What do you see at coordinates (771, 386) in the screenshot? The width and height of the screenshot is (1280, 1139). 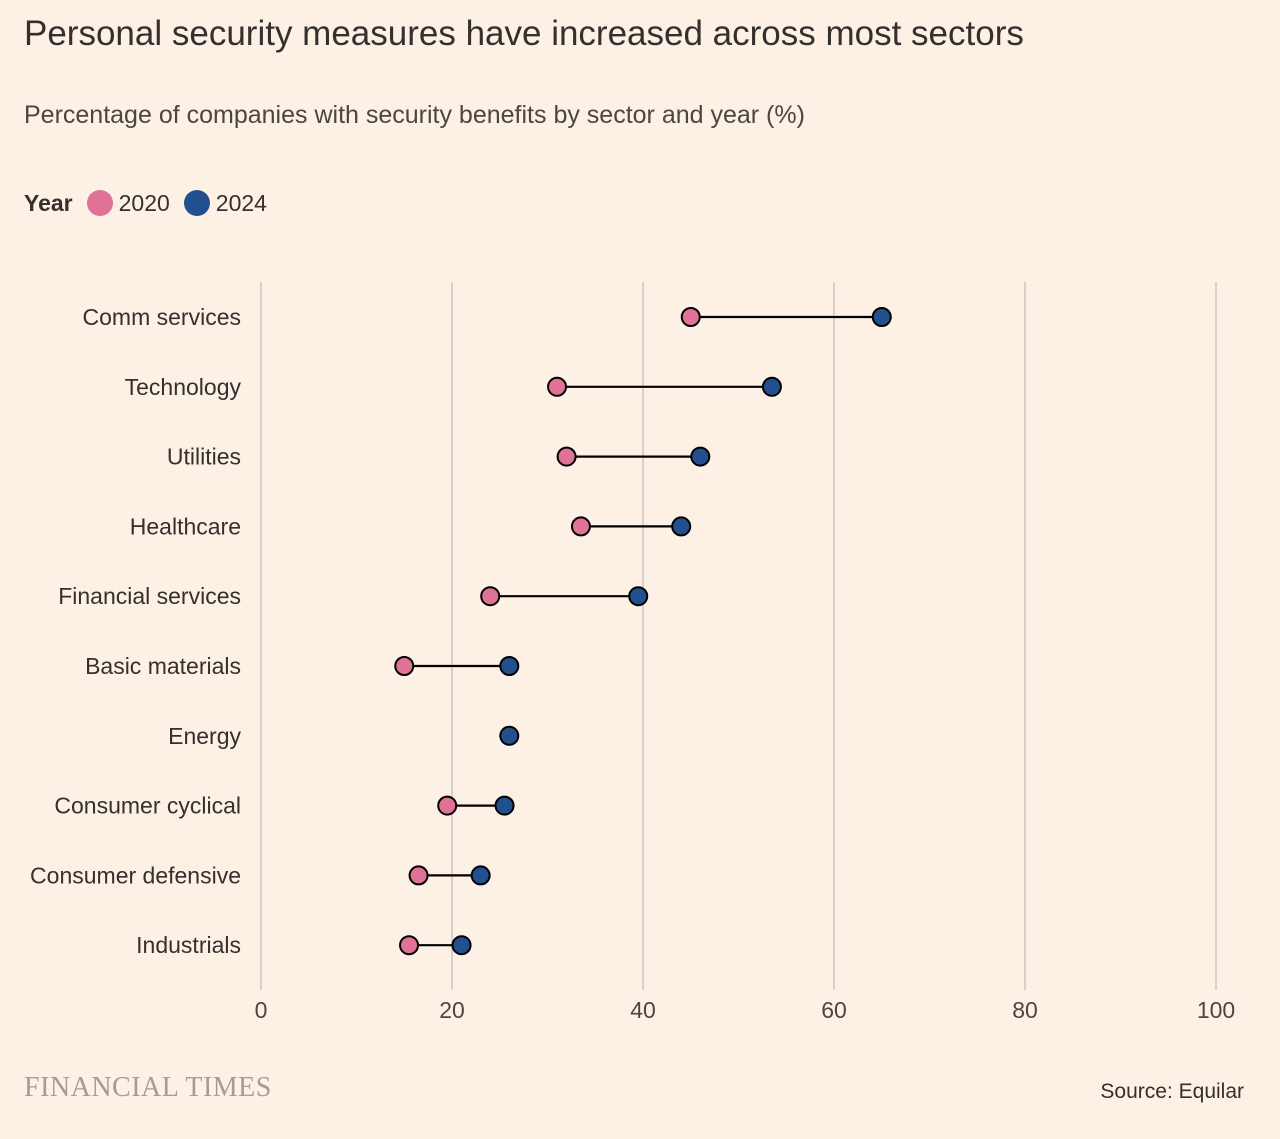 I see `point-2024-technology` at bounding box center [771, 386].